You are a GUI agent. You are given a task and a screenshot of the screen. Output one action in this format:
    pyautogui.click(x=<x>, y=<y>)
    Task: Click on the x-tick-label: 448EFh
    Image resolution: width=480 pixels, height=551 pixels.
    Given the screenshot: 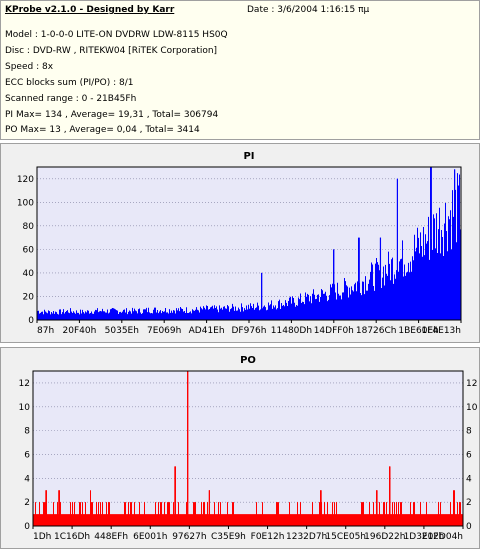 What is the action you would take?
    pyautogui.click(x=111, y=537)
    